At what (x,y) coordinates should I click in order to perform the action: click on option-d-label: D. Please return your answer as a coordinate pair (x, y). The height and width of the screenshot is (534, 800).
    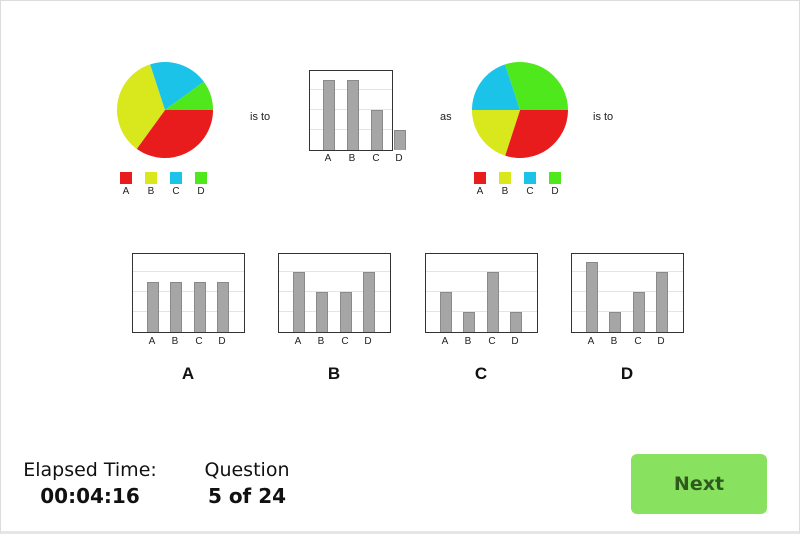
    Looking at the image, I should click on (627, 373).